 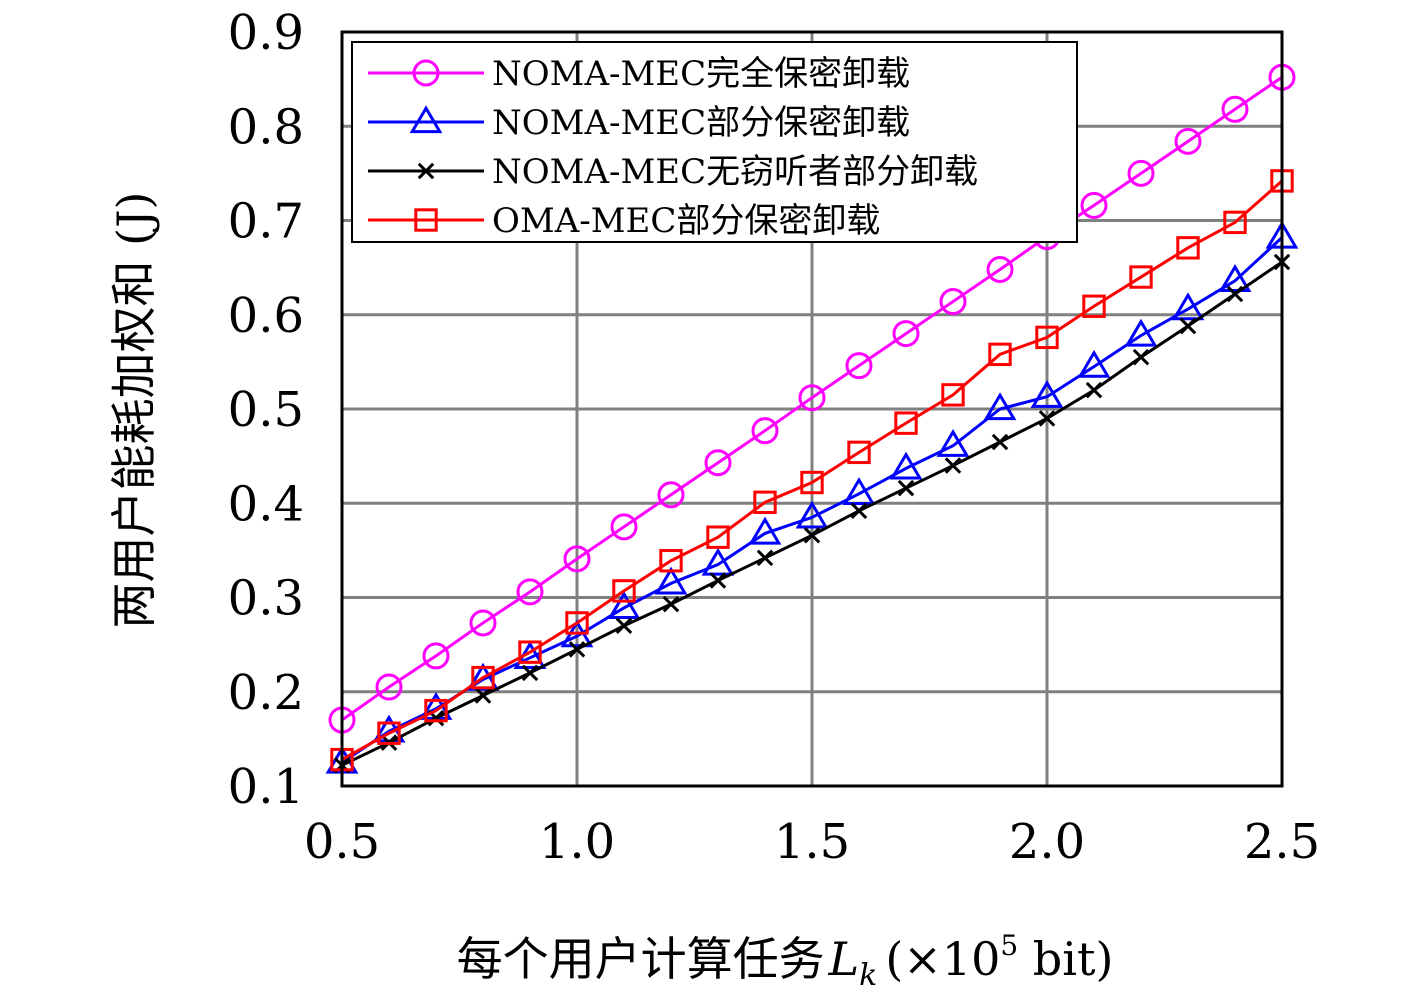 I want to click on legend-entry: OMA-MEC部分保密卸载, so click(x=624, y=221).